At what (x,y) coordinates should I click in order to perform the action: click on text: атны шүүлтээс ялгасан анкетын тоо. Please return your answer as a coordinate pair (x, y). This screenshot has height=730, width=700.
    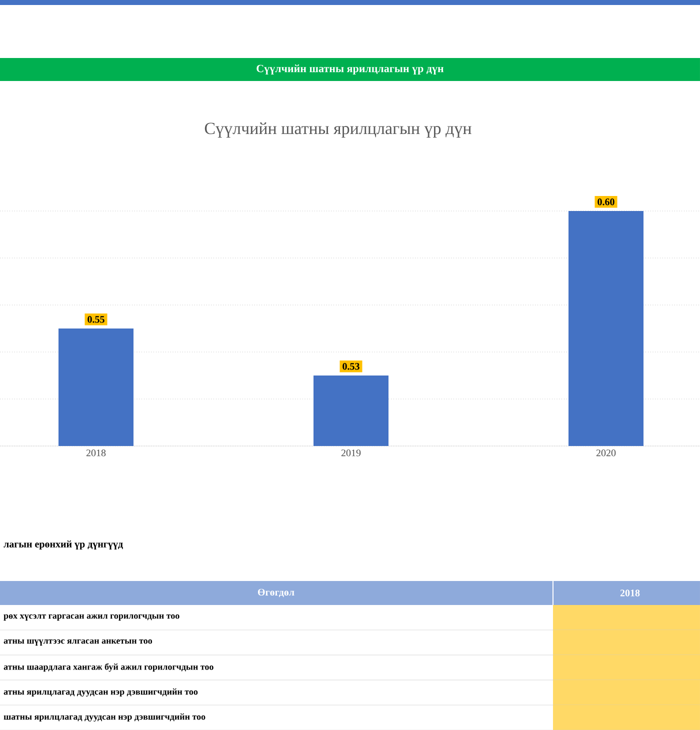
    Looking at the image, I should click on (78, 642).